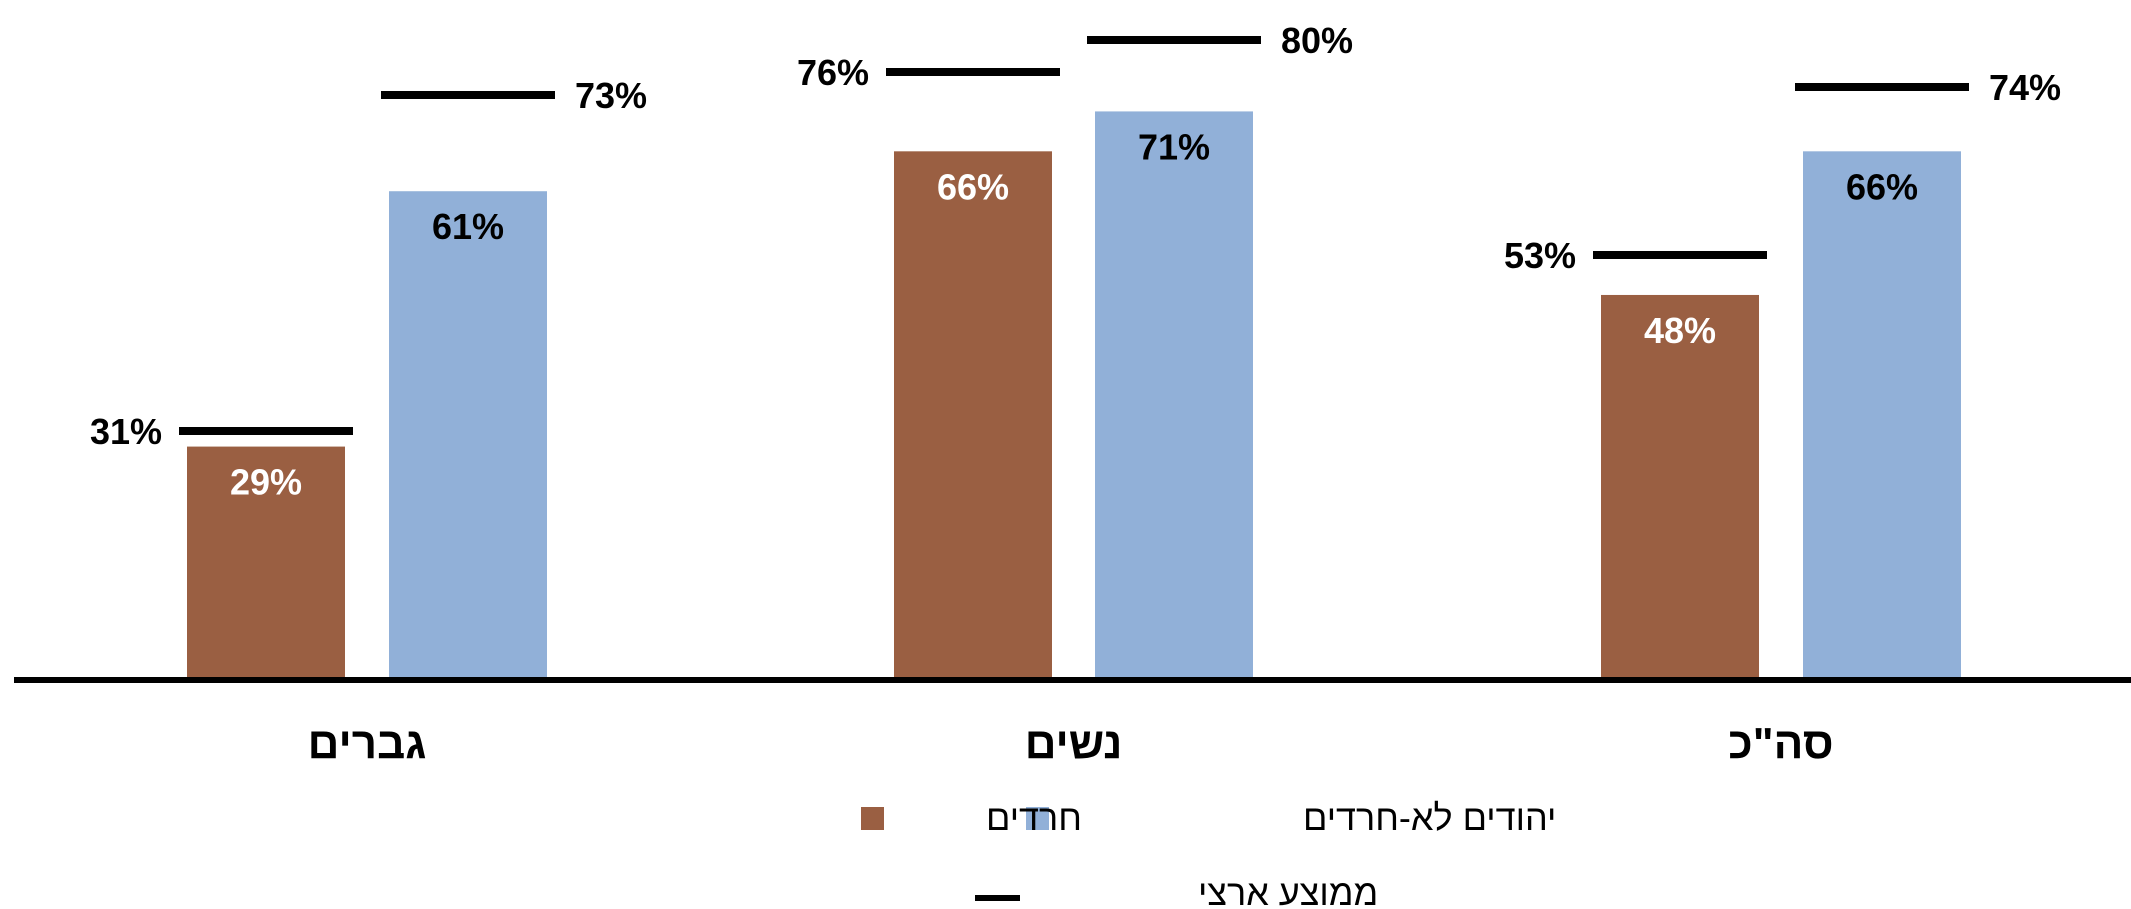 Image resolution: width=2131 pixels, height=909 pixels. What do you see at coordinates (468, 226) in the screenshot?
I see `data-label-series-2-1: 61%` at bounding box center [468, 226].